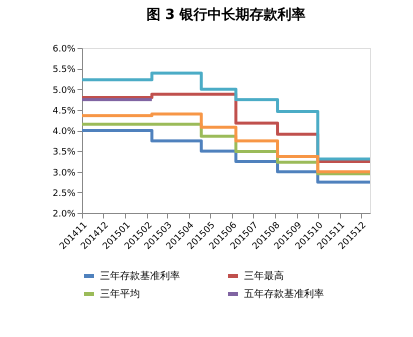 The height and width of the screenshot is (337, 413). I want to click on legend-label: 五年存款基准利率, so click(284, 294).